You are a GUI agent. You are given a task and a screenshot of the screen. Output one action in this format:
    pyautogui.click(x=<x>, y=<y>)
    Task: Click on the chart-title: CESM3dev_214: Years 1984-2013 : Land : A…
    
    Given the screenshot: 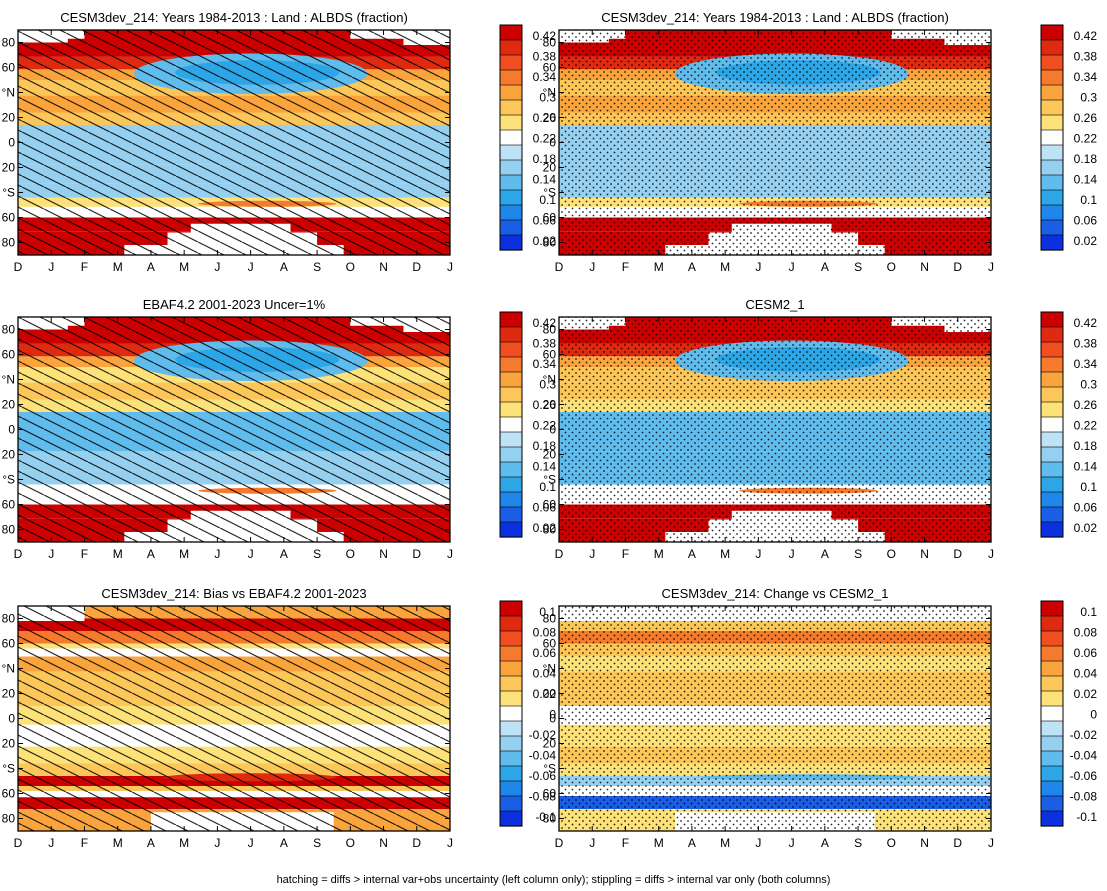 What is the action you would take?
    pyautogui.click(x=775, y=17)
    